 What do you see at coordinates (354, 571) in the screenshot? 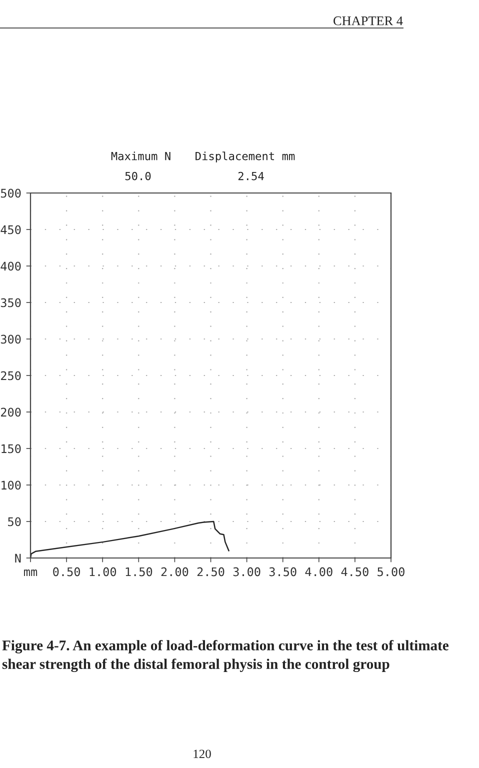
I see `x-tick-label: 4.50` at bounding box center [354, 571].